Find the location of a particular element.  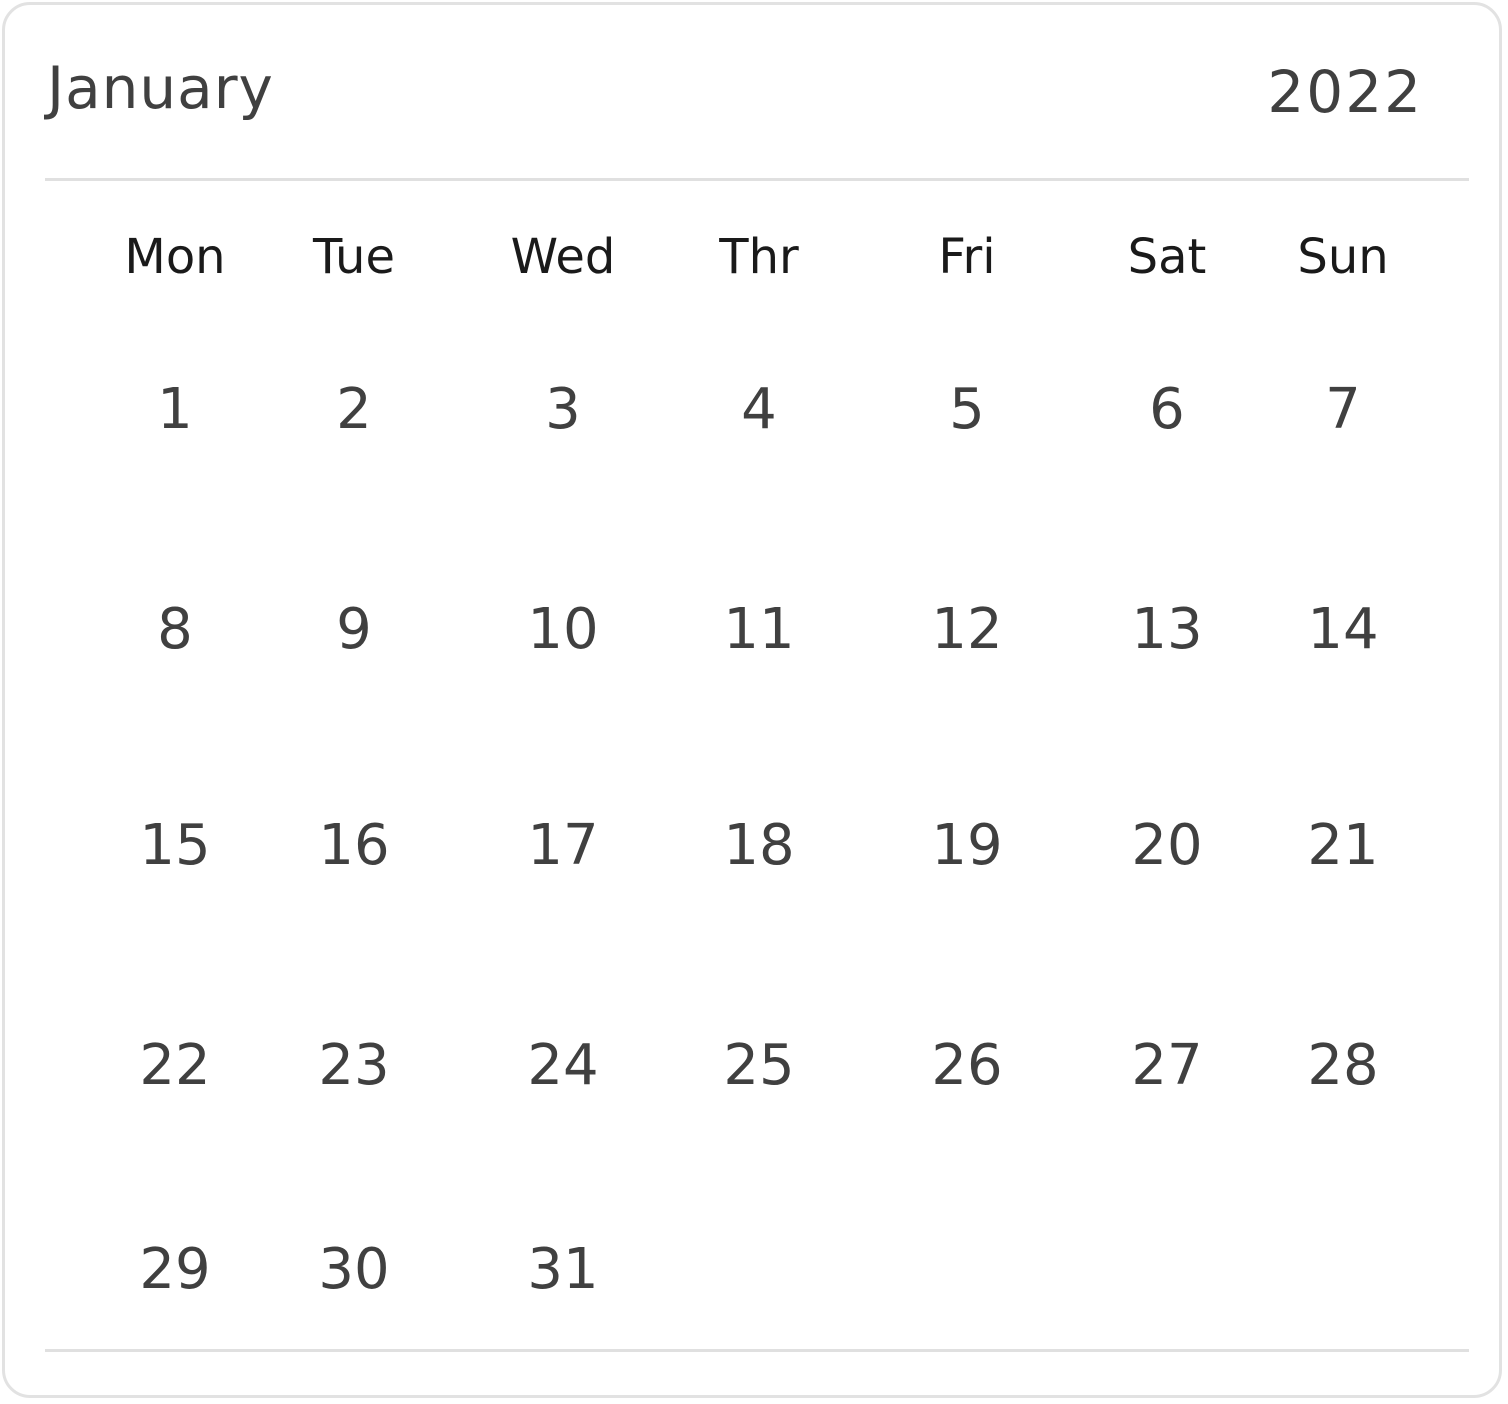

day-cell: 27 is located at coordinates (1167, 1065).